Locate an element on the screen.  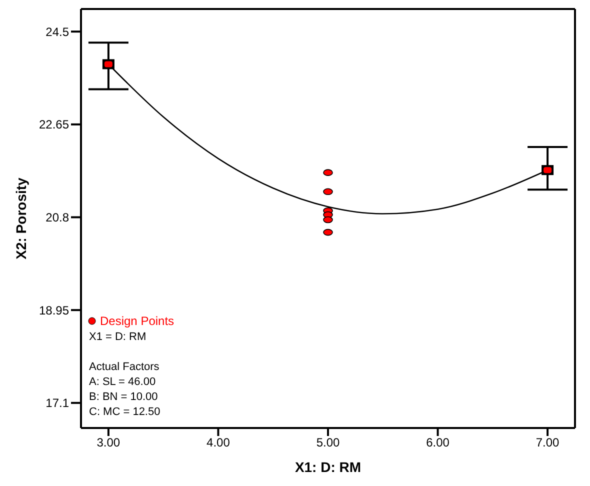
annotation: C: MC = 12.50 is located at coordinates (124, 412).